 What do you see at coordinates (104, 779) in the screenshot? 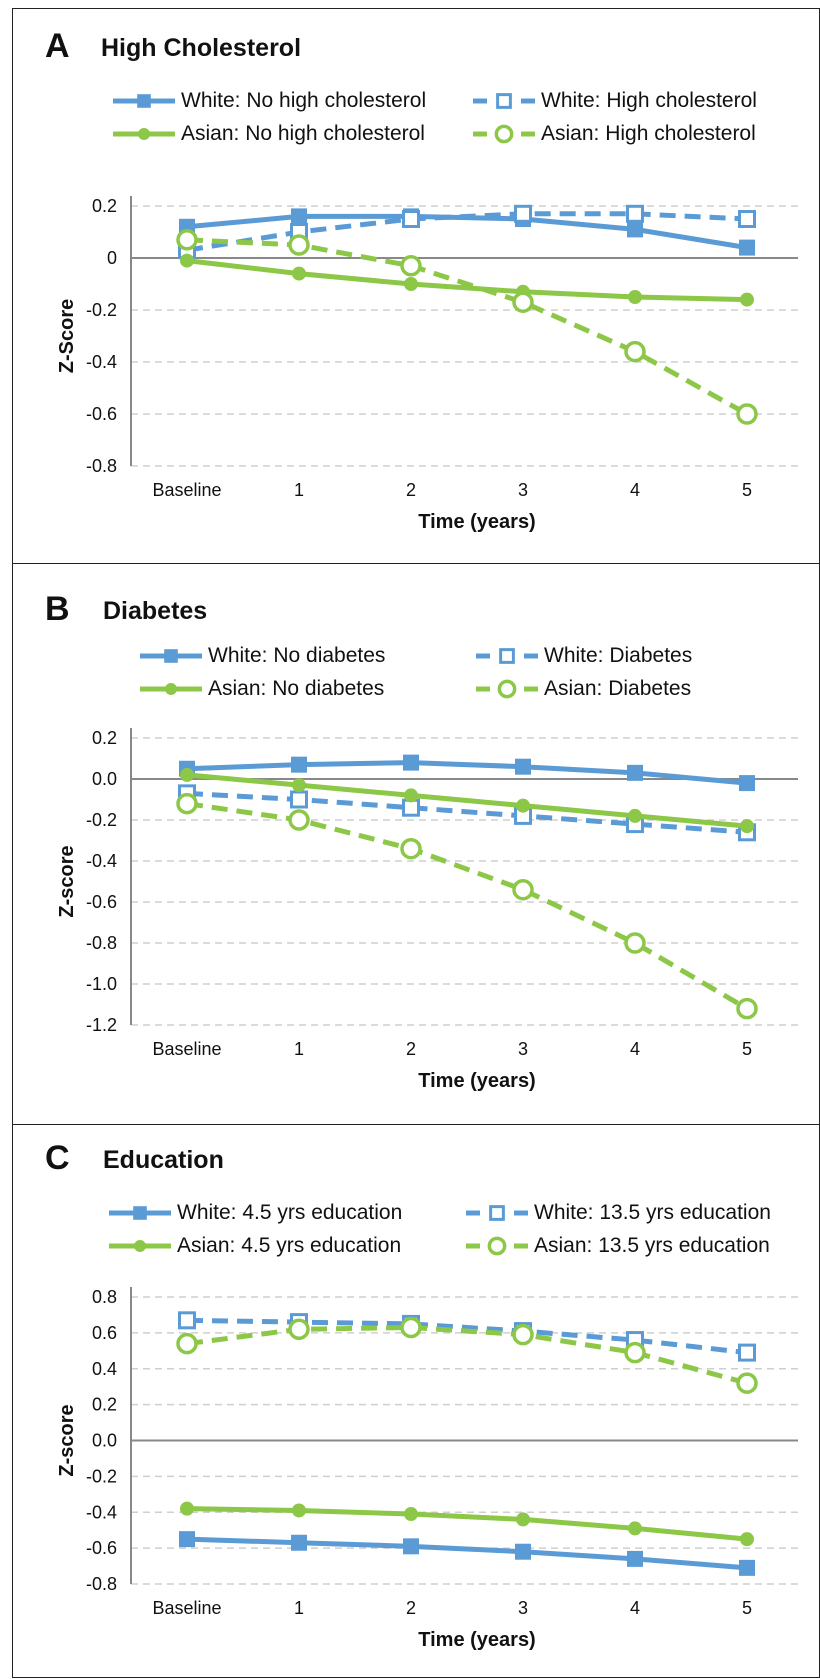
I see `y-tick-label: 0.0` at bounding box center [104, 779].